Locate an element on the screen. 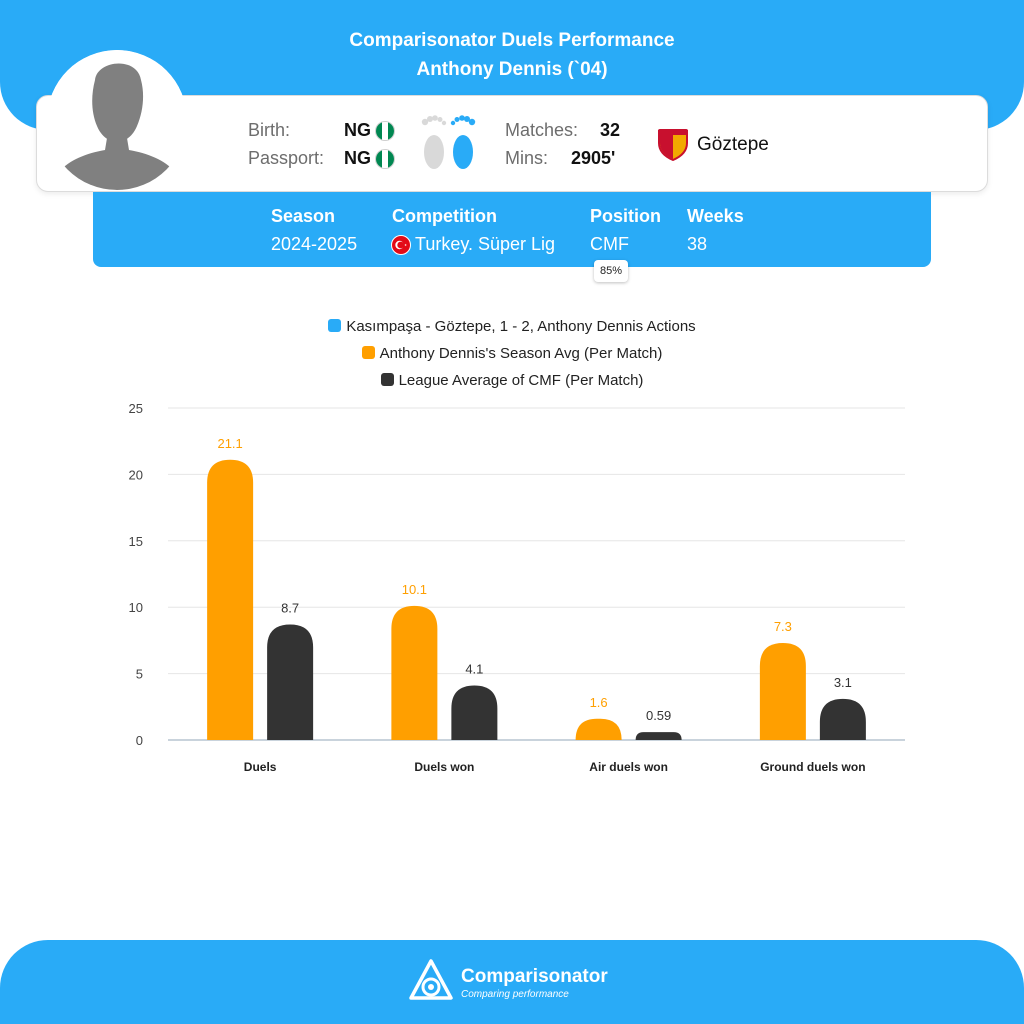  mins-label: Mins: is located at coordinates (527, 158).